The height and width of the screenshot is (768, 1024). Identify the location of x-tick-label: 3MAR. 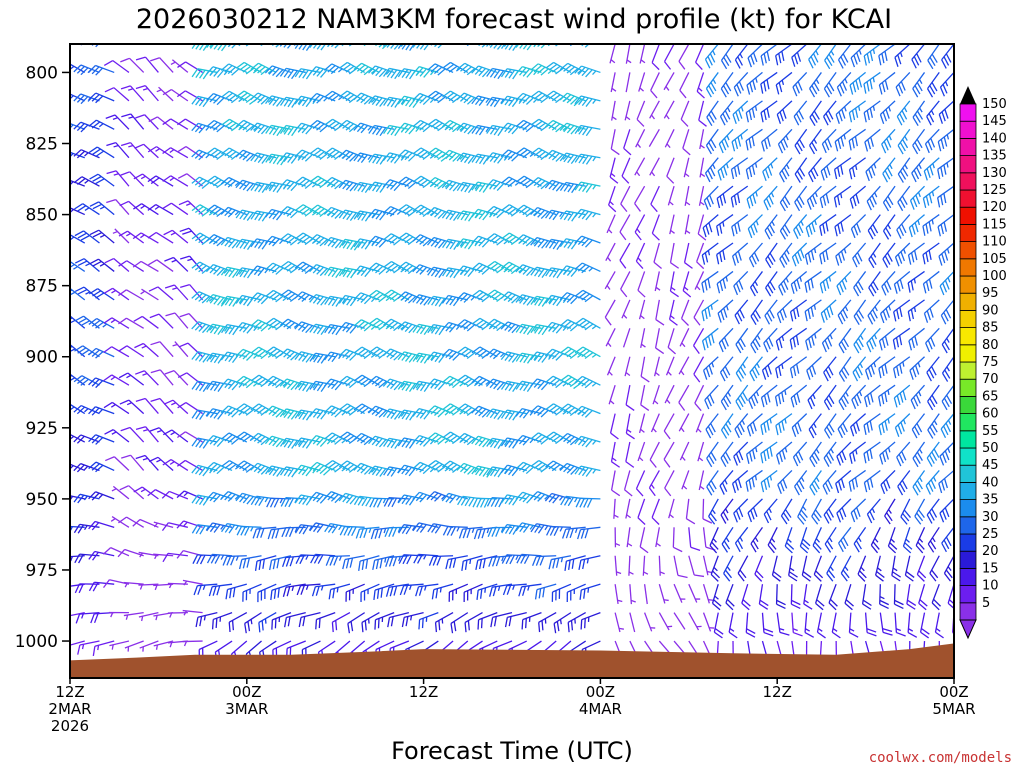
(246, 709).